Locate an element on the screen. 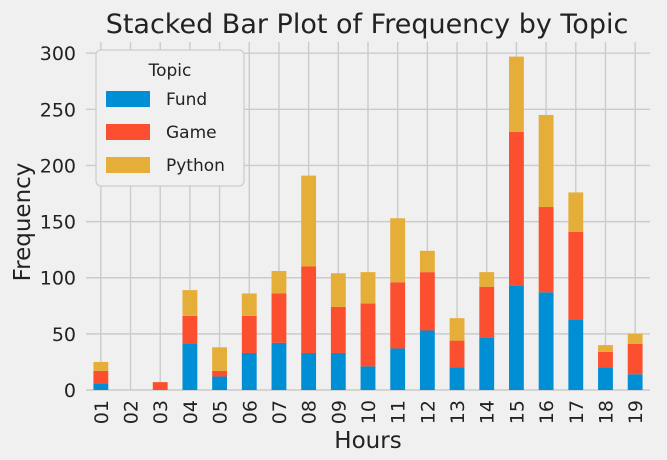  legend-swatch-python is located at coordinates (128, 165).